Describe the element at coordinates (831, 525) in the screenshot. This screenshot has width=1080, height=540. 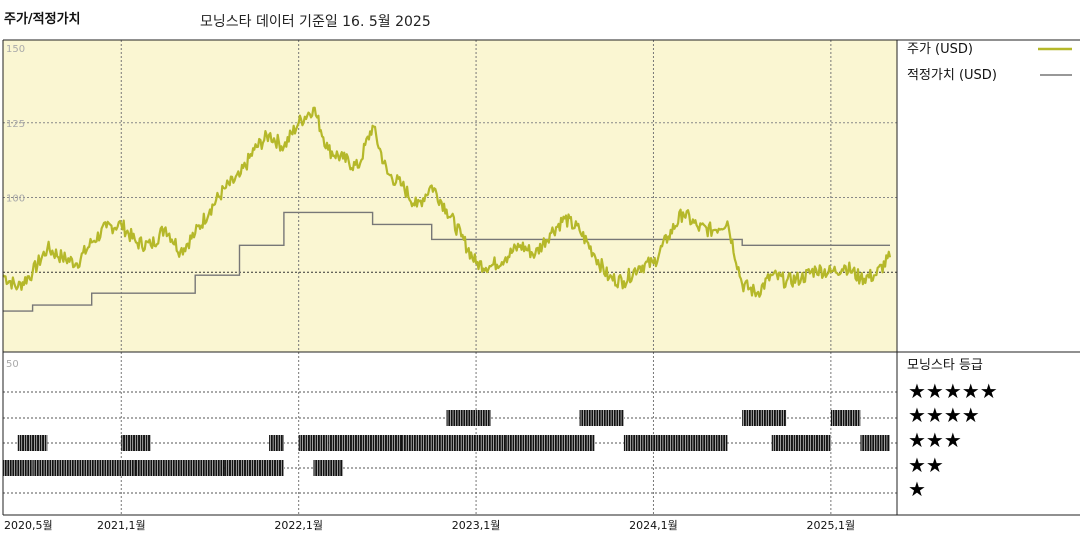
I see `x-tick-label: 2025,1월` at that location.